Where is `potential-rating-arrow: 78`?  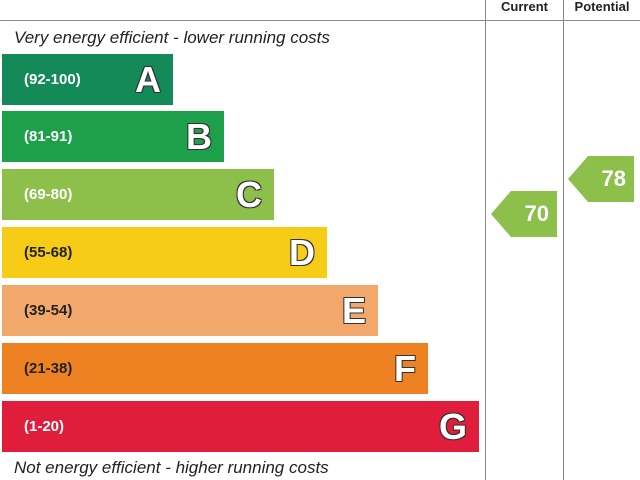
potential-rating-arrow: 78 is located at coordinates (601, 179).